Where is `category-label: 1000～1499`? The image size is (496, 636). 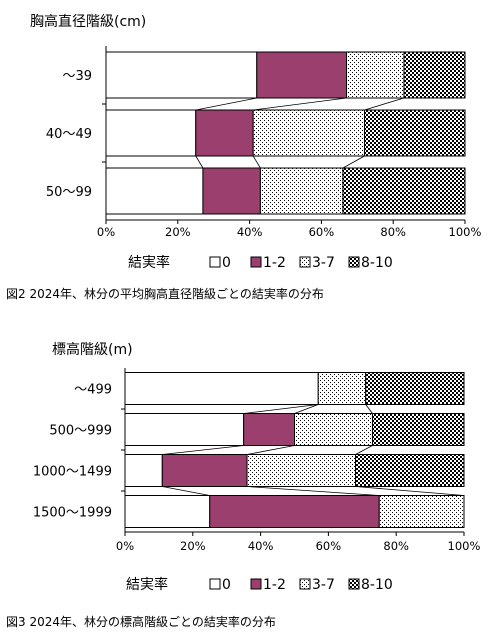
category-label: 1000～1499 is located at coordinates (72, 472).